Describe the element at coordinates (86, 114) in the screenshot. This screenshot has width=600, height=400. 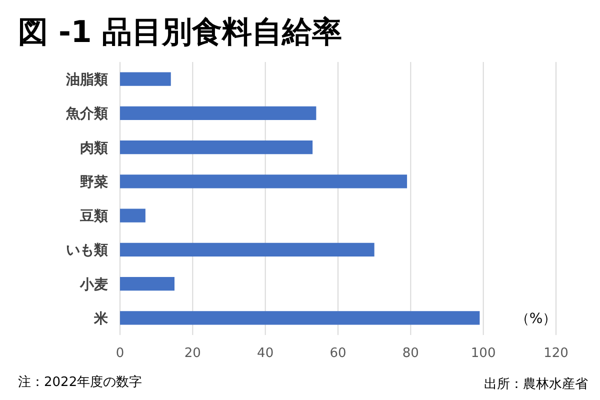
I see `y-tick-label: 魚介類` at that location.